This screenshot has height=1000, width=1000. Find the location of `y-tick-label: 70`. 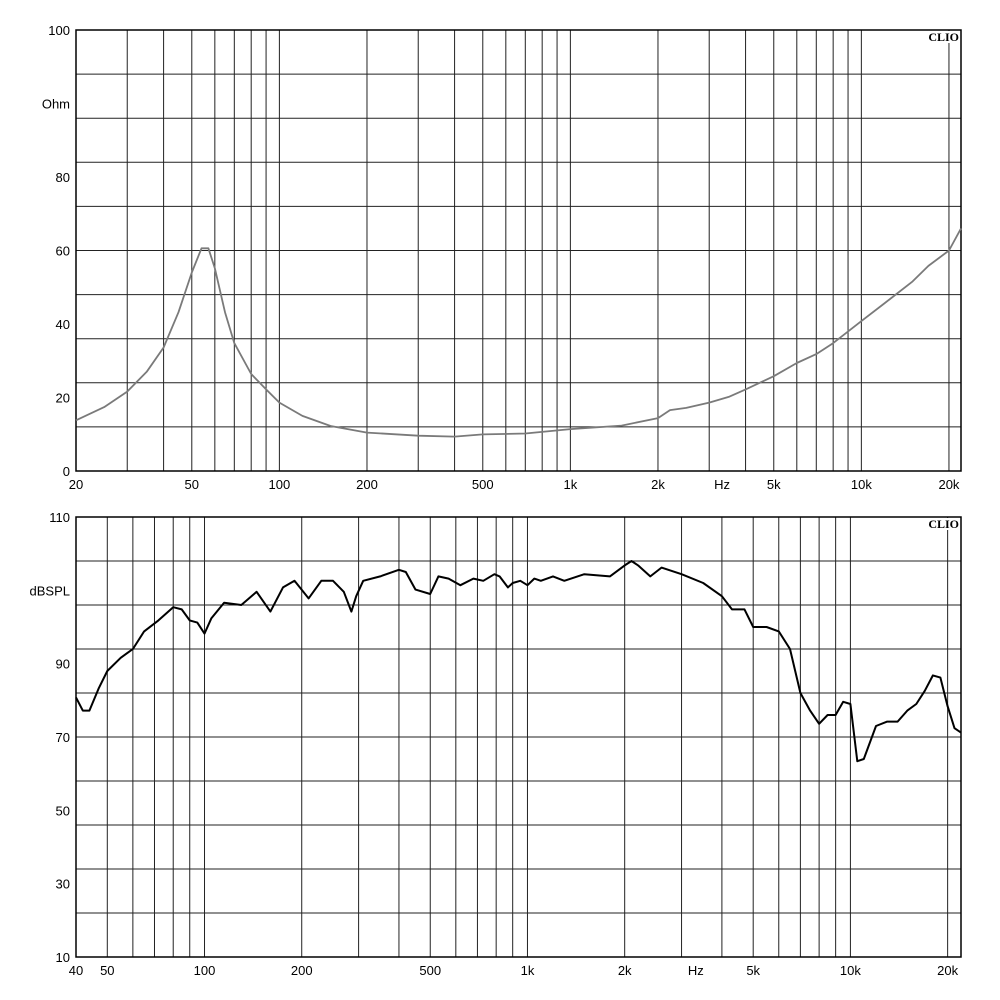

y-tick-label: 70 is located at coordinates (63, 737).